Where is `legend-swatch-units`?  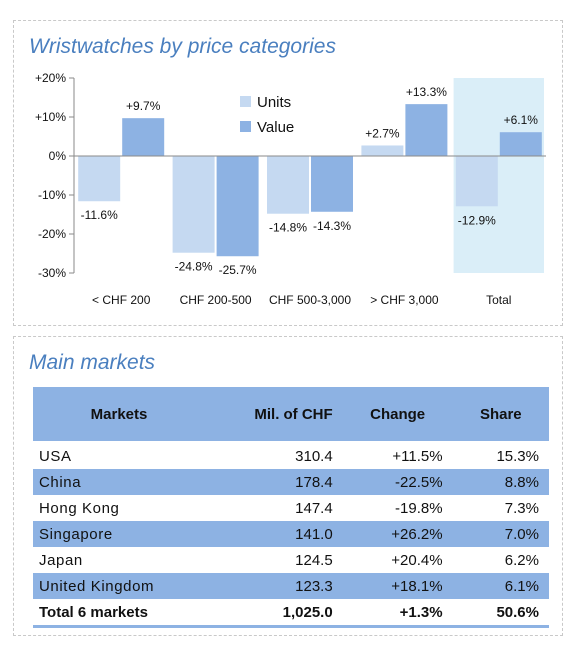
legend-swatch-units is located at coordinates (245, 101).